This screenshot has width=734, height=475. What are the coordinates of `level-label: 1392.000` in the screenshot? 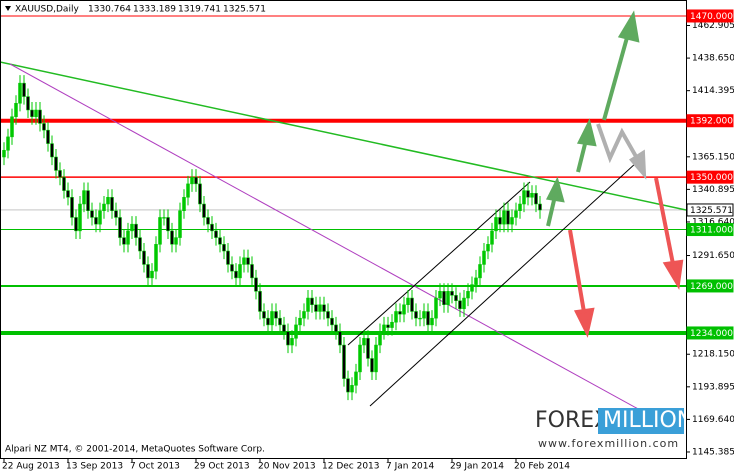 It's located at (711, 122).